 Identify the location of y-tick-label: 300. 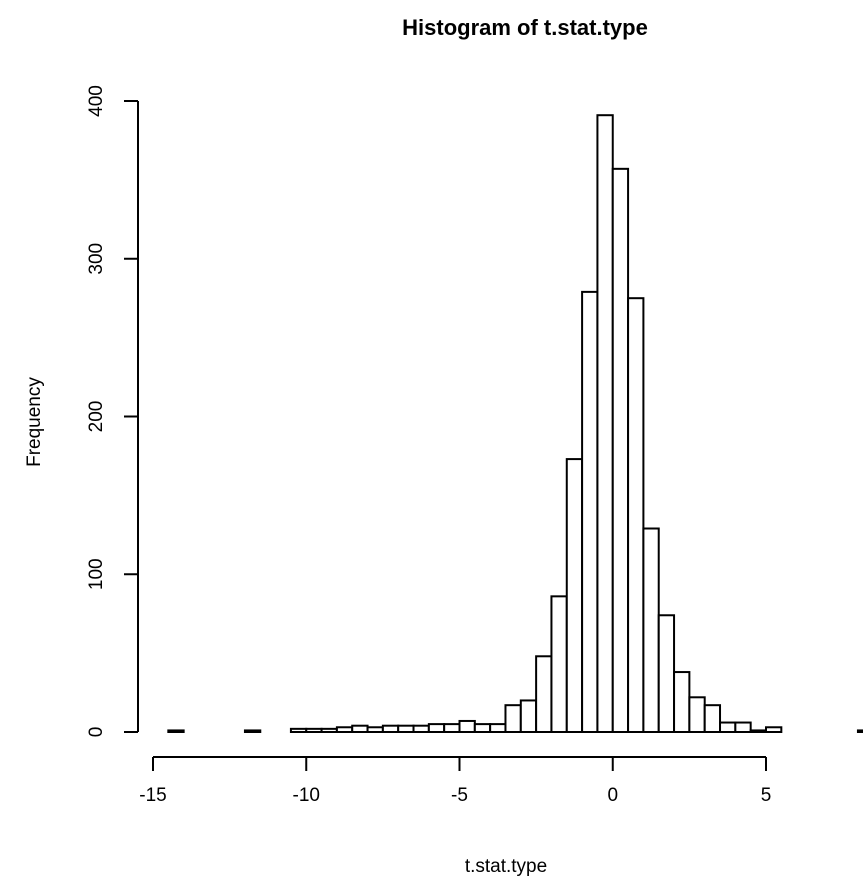
(96, 259).